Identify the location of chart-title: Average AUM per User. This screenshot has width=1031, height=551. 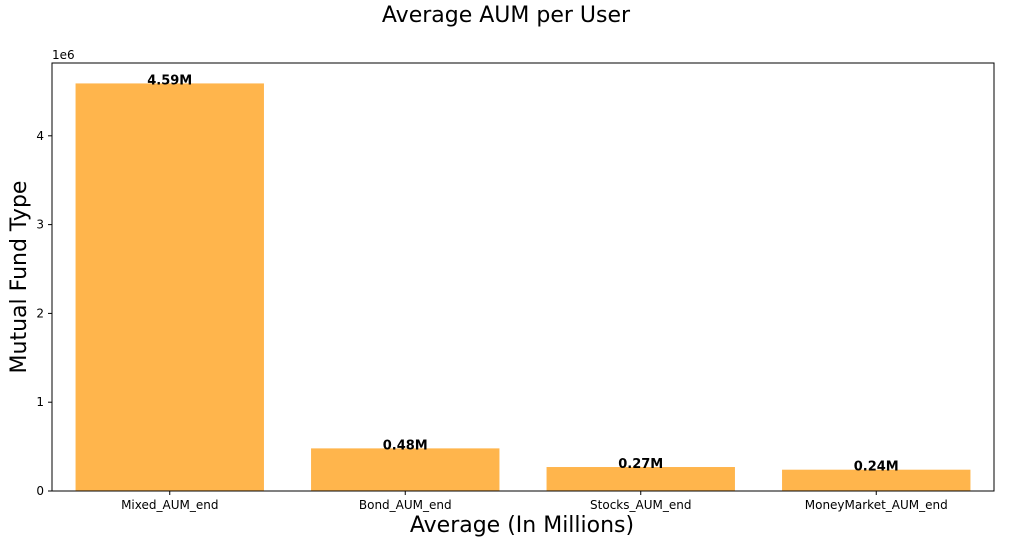
(506, 15).